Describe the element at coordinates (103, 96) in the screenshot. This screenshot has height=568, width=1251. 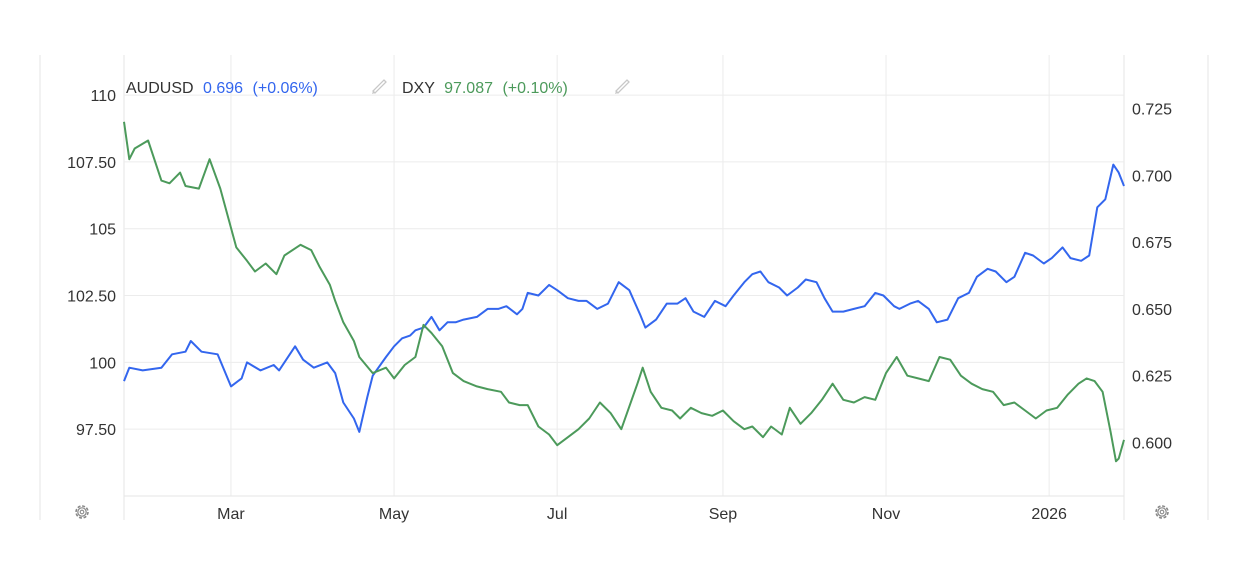
I see `left-tick-label: 110` at that location.